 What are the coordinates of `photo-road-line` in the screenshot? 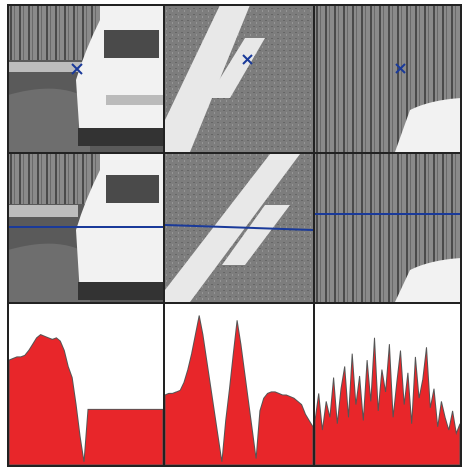 It's located at (239, 228).